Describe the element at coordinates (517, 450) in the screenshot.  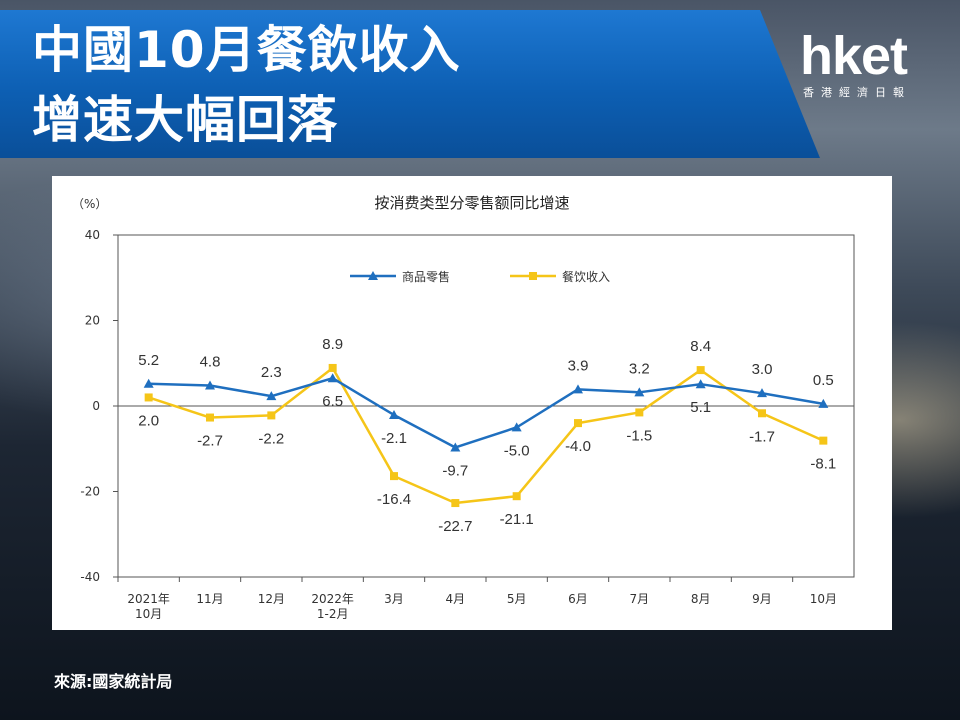
I see `data-label: -5.0` at that location.